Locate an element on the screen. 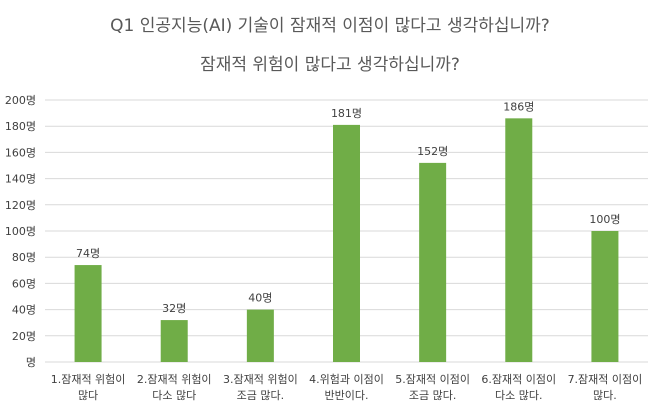  y-tick-label: 20명 is located at coordinates (24, 336).